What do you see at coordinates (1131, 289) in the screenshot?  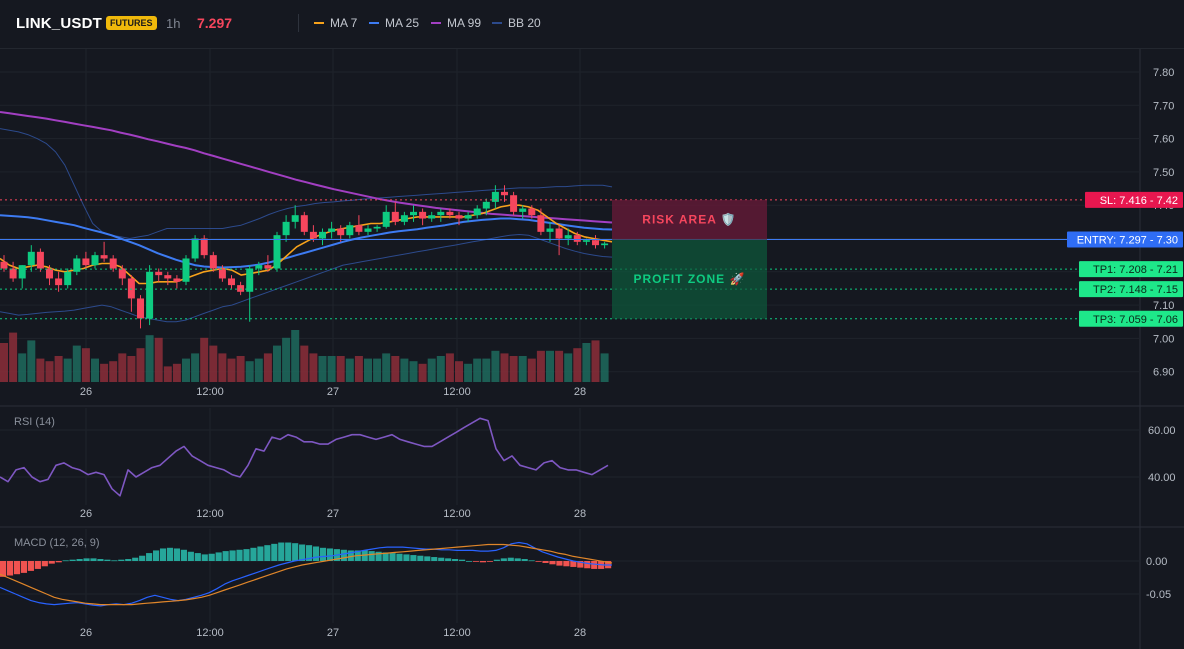 I see `tp2-price-tag-bg` at bounding box center [1131, 289].